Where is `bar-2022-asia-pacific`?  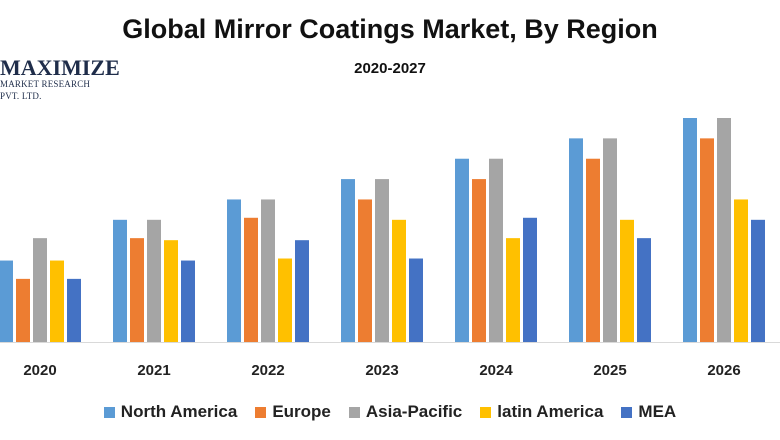 bar-2022-asia-pacific is located at coordinates (268, 270).